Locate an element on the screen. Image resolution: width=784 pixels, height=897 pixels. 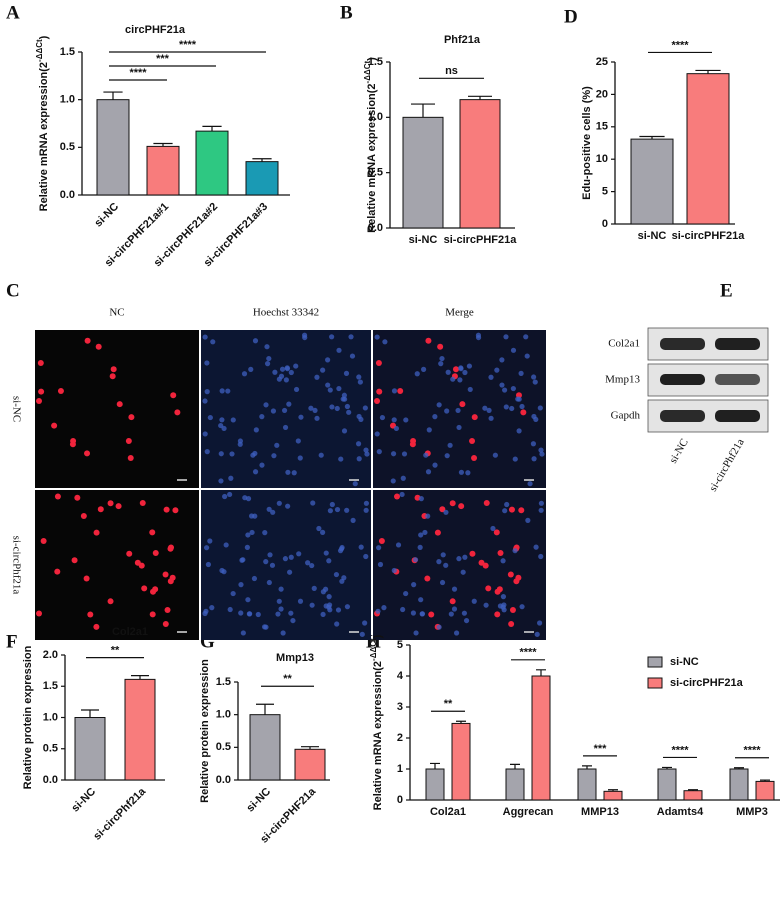
panel-letter: D is located at coordinates (571, 16).